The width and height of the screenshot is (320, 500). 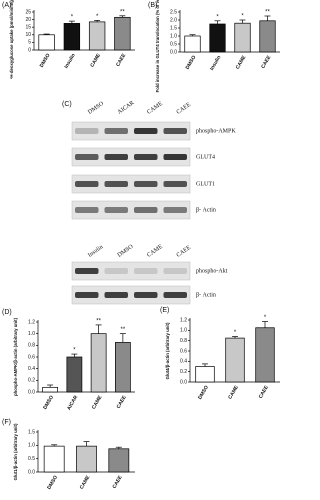 What do you see at coordinates (173, 44) in the screenshot?
I see `y-tick-label: 0.5` at bounding box center [173, 44].